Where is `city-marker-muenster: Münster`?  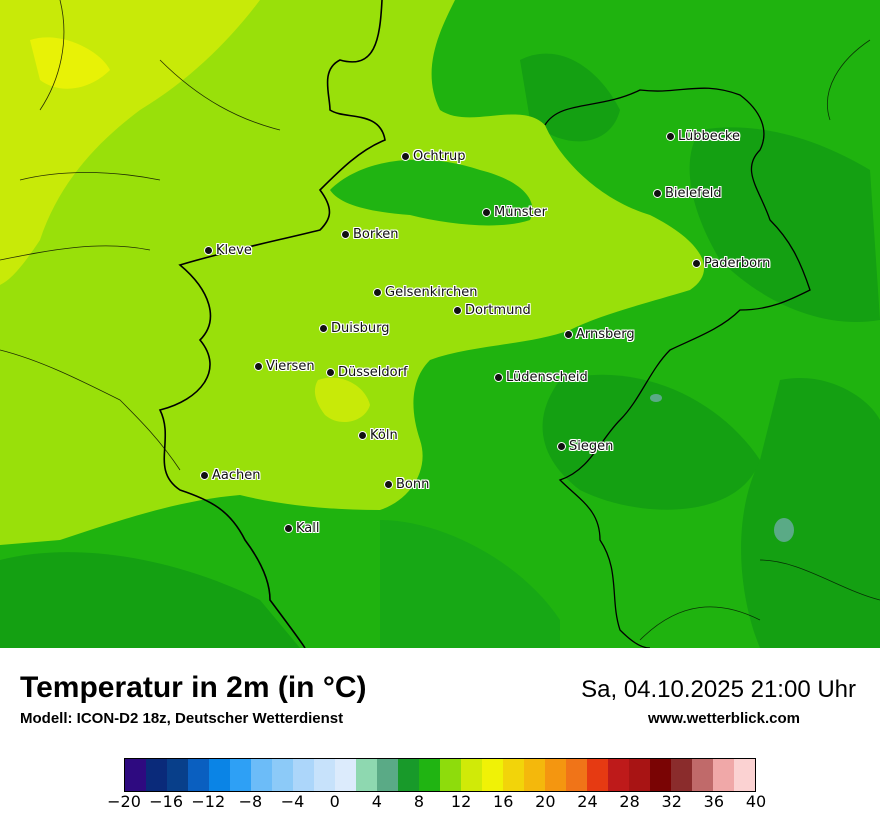 city-marker-muenster: Münster is located at coordinates (514, 212).